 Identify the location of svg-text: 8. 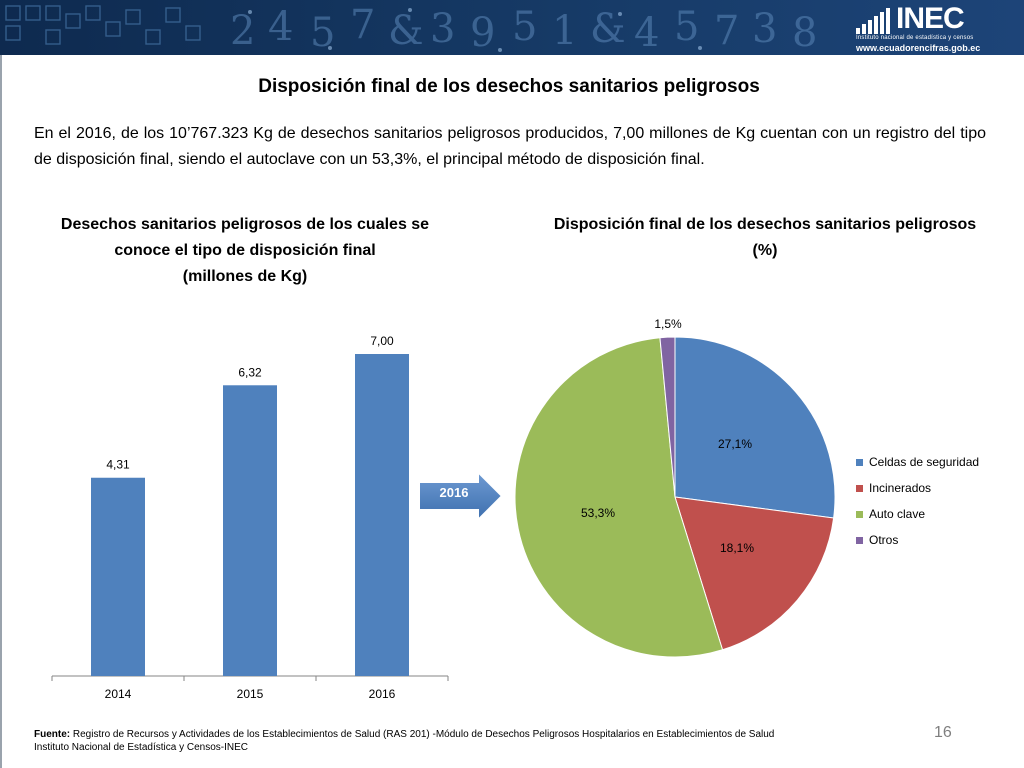
(804, 32).